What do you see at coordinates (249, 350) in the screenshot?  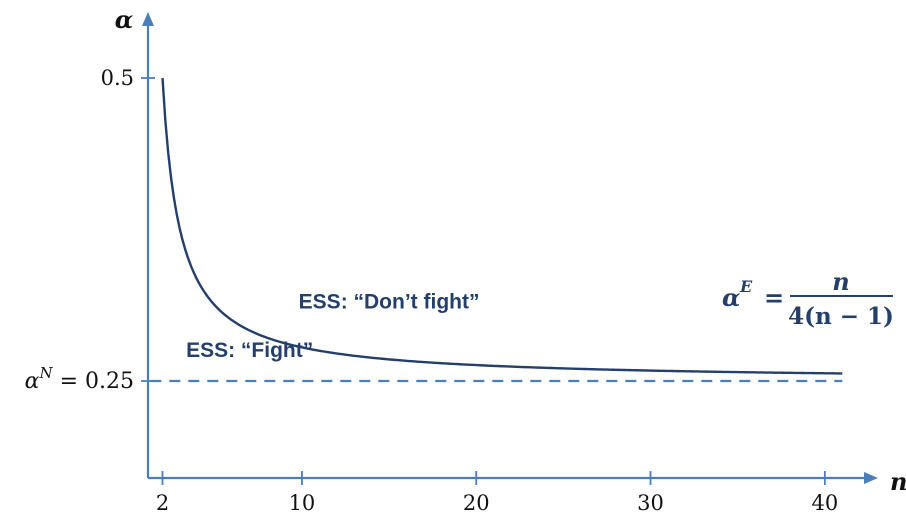 I see `annotation-fight: ESS: “Fight”` at bounding box center [249, 350].